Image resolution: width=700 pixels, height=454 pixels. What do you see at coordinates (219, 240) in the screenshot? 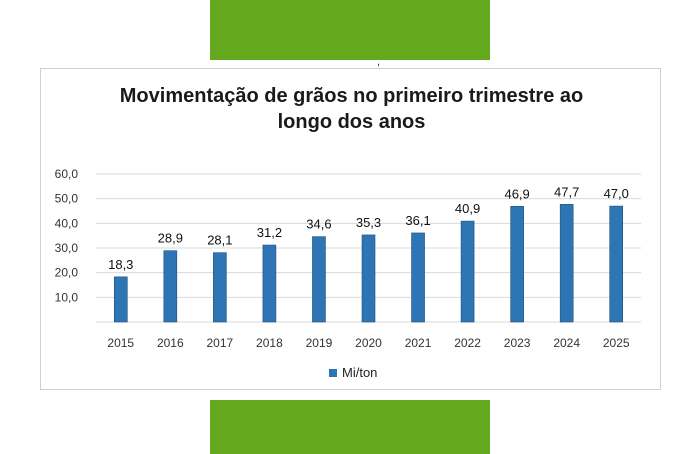
I see `data-label-2017: 28,1` at bounding box center [219, 240].